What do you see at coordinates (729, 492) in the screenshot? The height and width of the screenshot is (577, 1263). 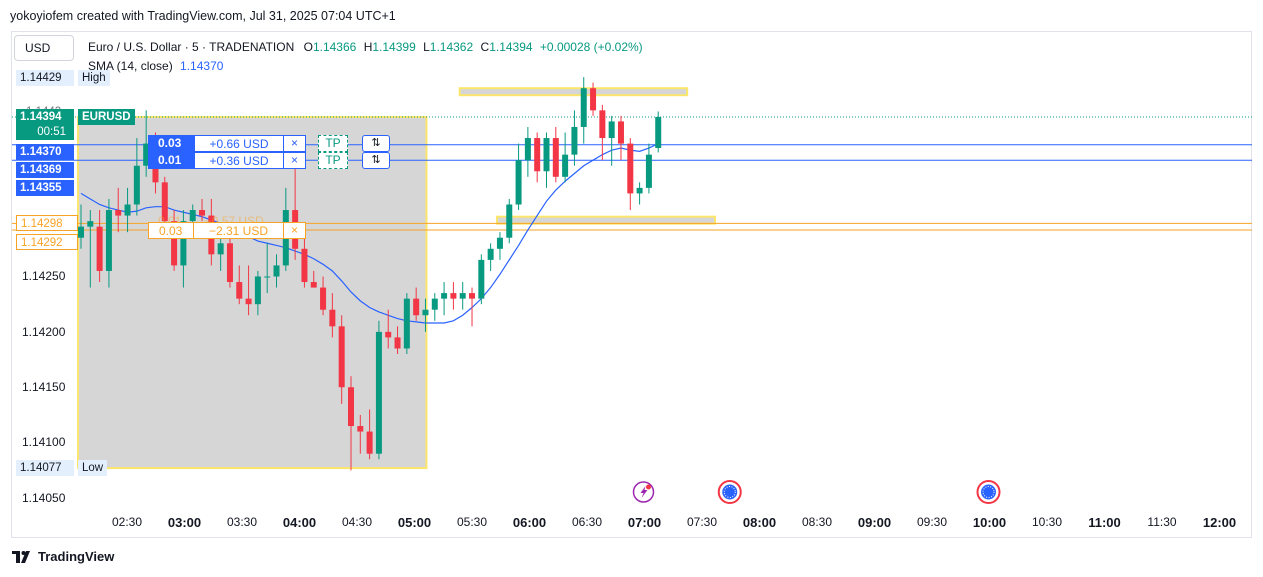 I see `clock-event-ticks` at bounding box center [729, 492].